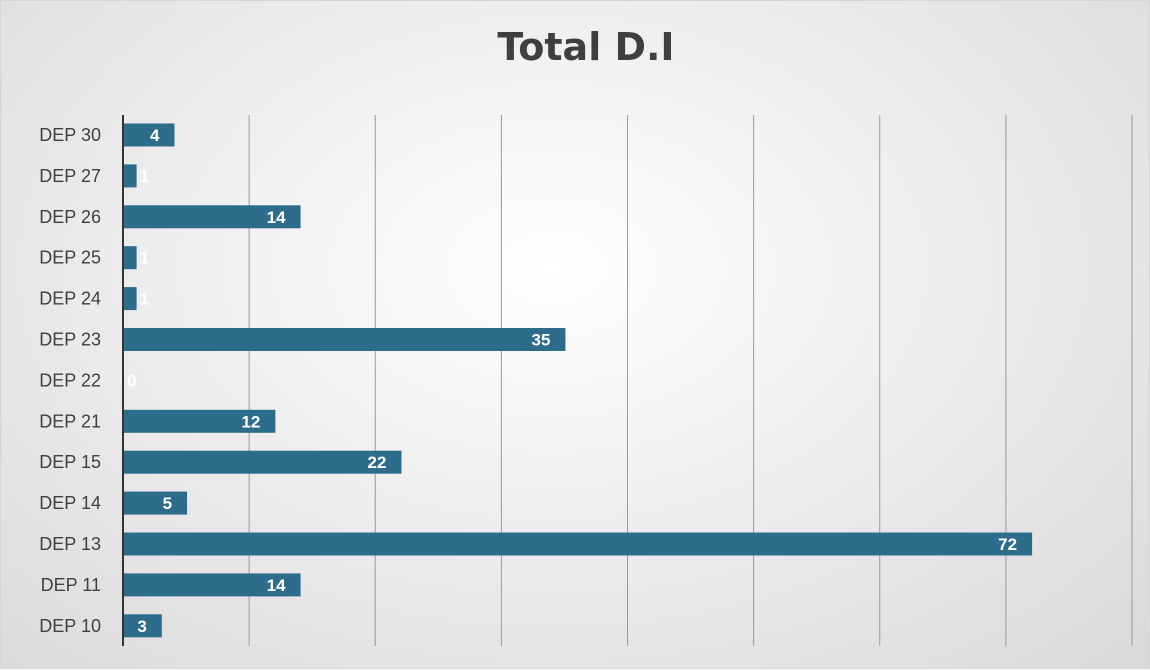 This screenshot has height=670, width=1150. Describe the element at coordinates (70, 176) in the screenshot. I see `category-tick-label: DEP 27` at that location.